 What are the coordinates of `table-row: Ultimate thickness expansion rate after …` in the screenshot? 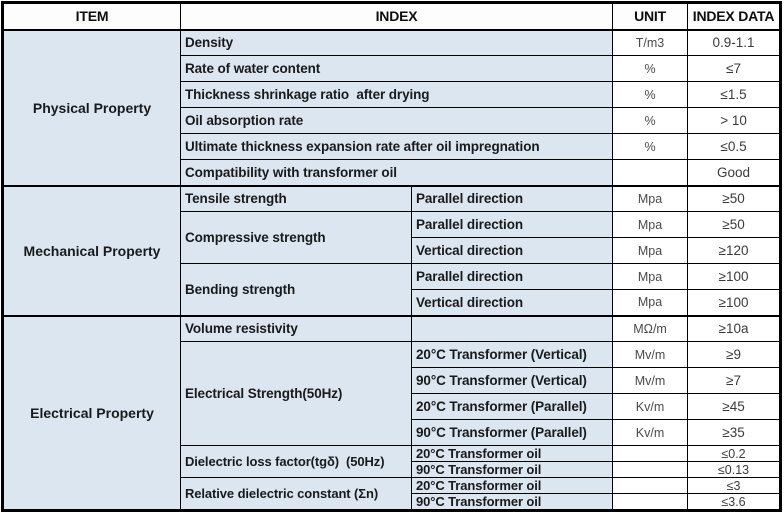 It's located at (392, 146).